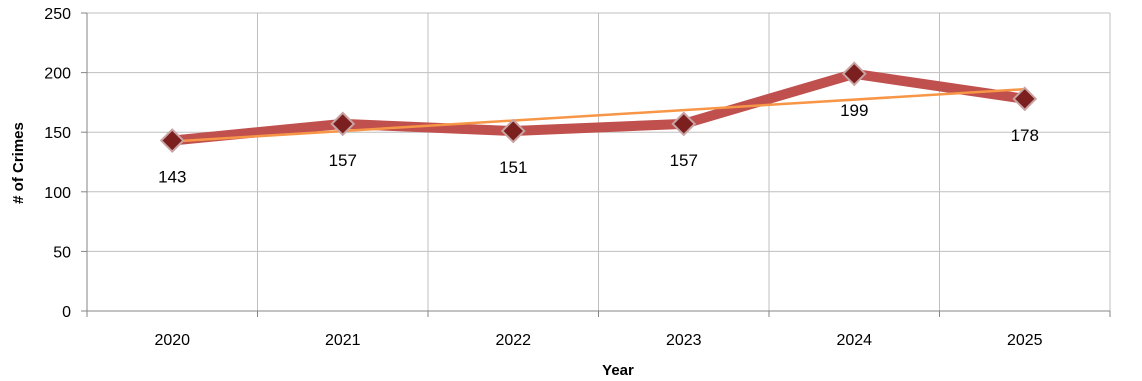 The width and height of the screenshot is (1142, 381). I want to click on x-tick-label: 2021, so click(343, 340).